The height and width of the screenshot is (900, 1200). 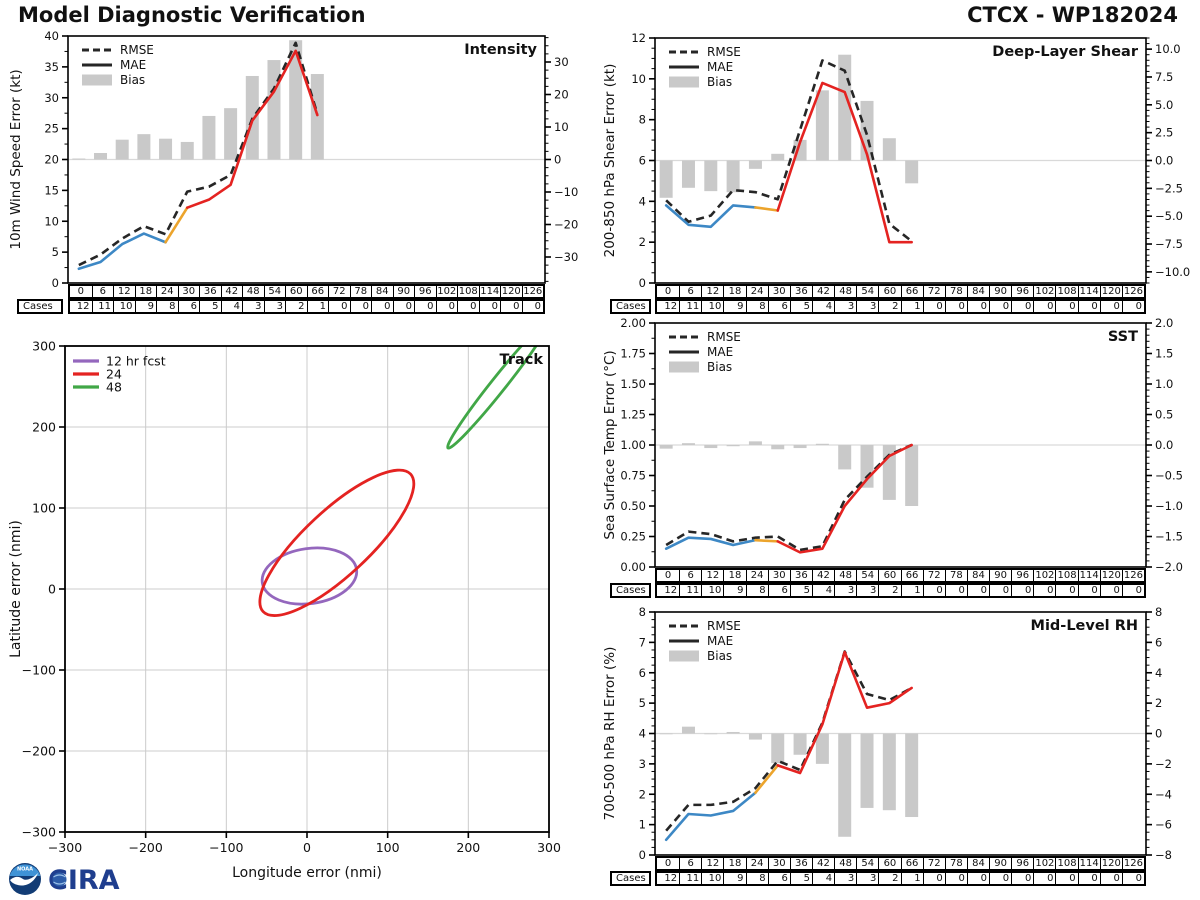 I want to click on svg-text: 0.25, so click(x=633, y=537).